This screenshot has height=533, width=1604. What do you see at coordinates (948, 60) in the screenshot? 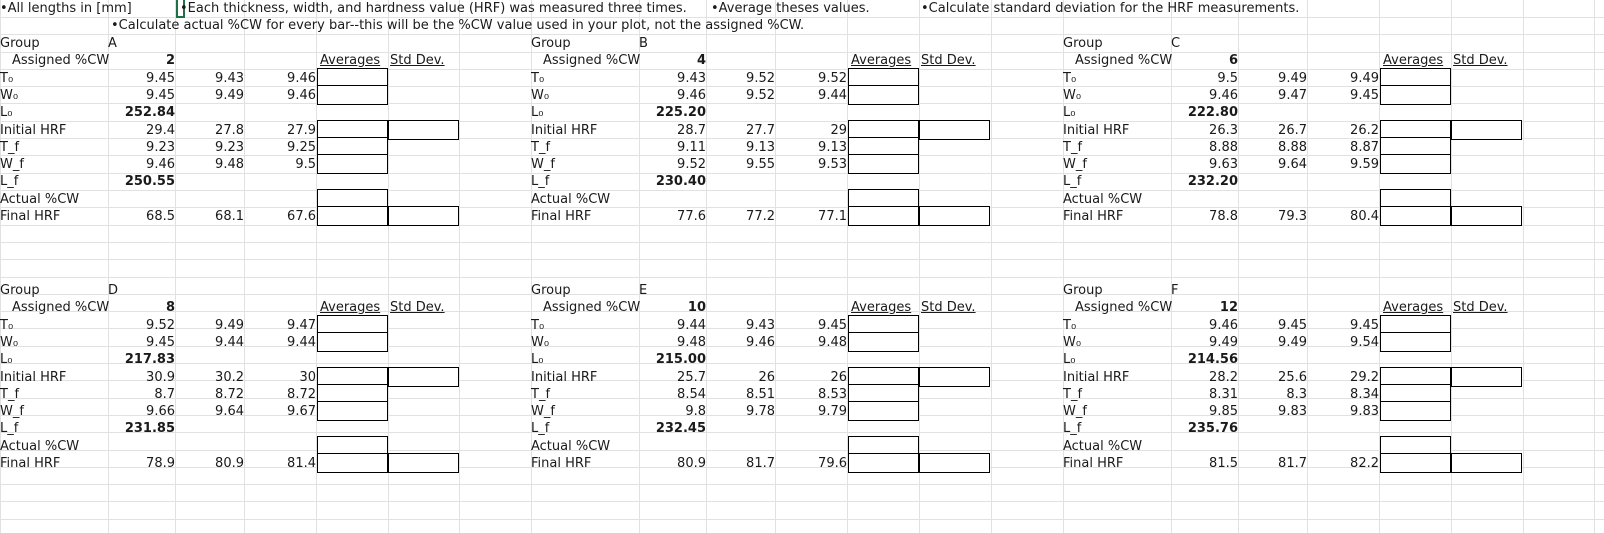
I see `std-dev-header: Std Dev.` at bounding box center [948, 60].